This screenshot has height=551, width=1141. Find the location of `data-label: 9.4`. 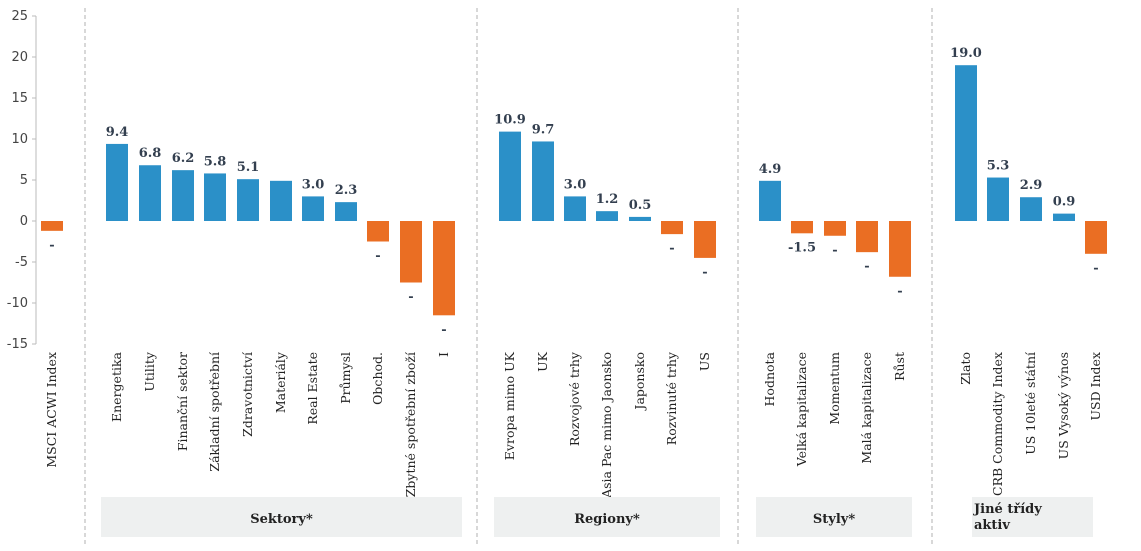

data-label: 9.4 is located at coordinates (117, 132).